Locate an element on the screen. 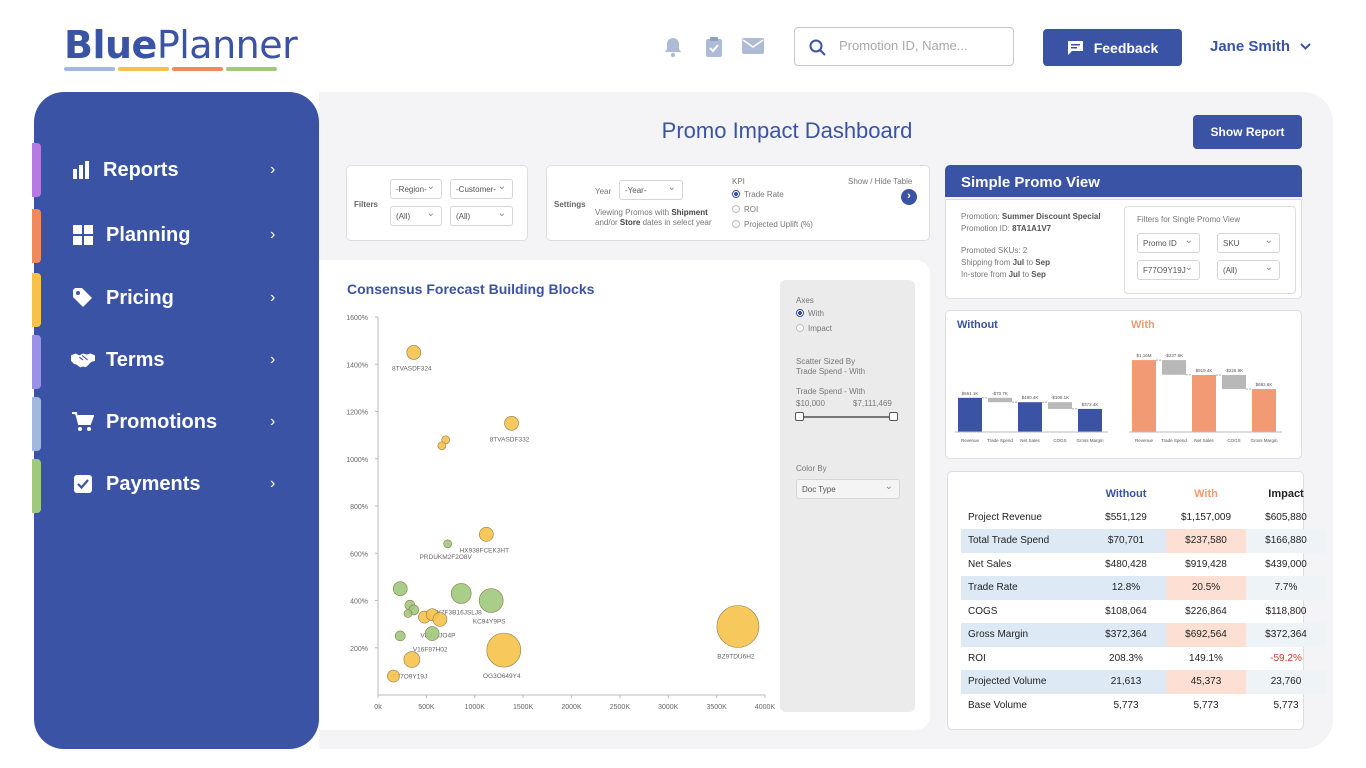  logo: BluePlanner is located at coordinates (181, 50).